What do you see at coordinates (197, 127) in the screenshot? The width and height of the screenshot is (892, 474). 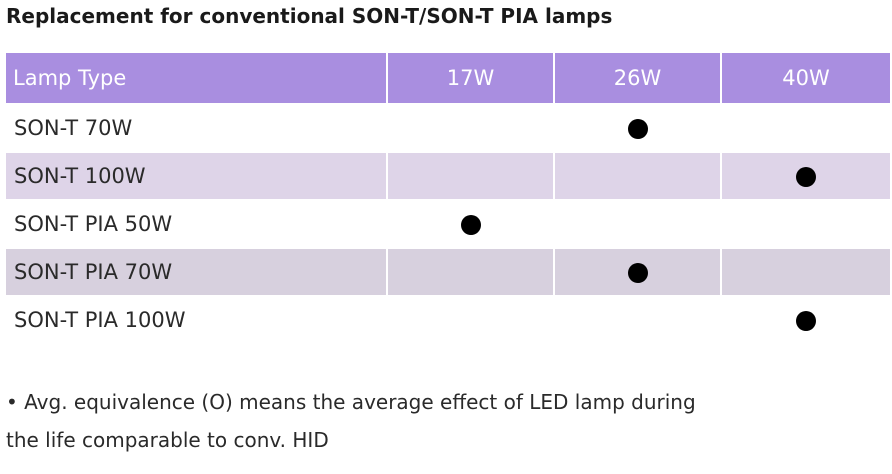 I see `lamp-type-cell: SON-T 70W` at bounding box center [197, 127].